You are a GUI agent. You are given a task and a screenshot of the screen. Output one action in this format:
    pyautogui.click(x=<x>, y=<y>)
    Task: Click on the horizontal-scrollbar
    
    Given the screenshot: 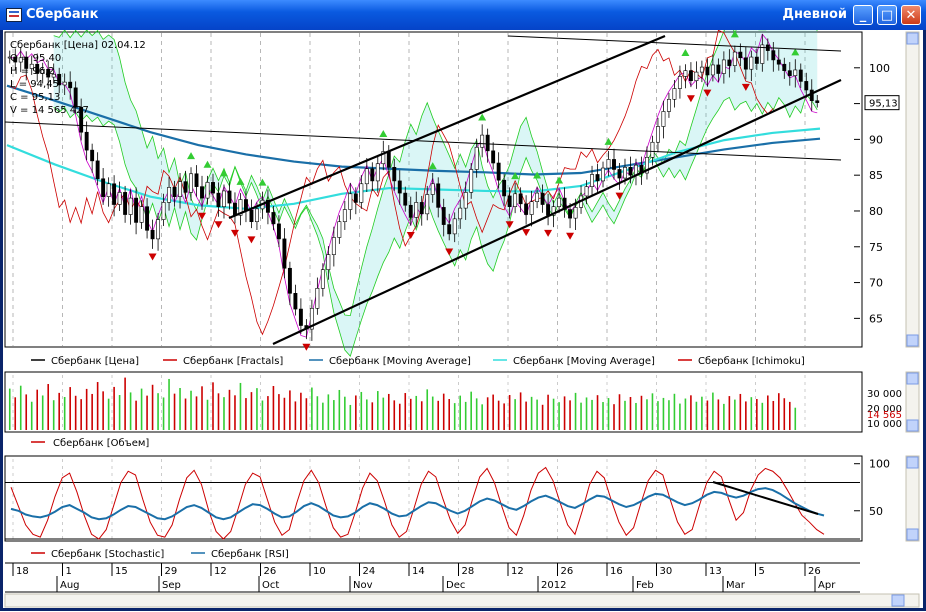 What is the action you would take?
    pyautogui.click(x=462, y=600)
    